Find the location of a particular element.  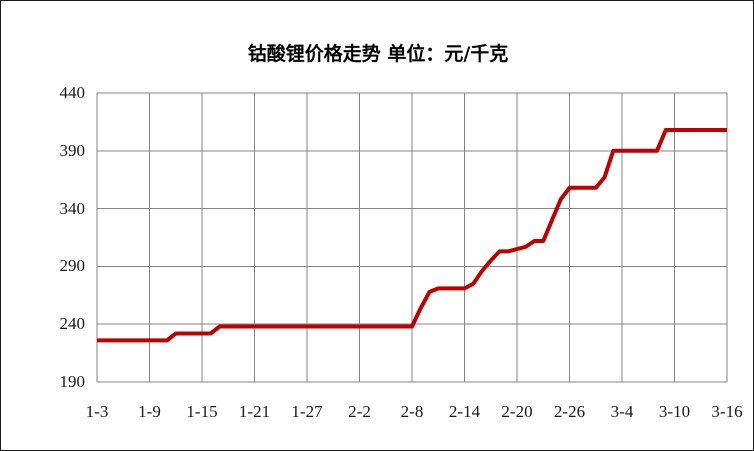

y-axis-tick-340: 340 is located at coordinates (72, 208).